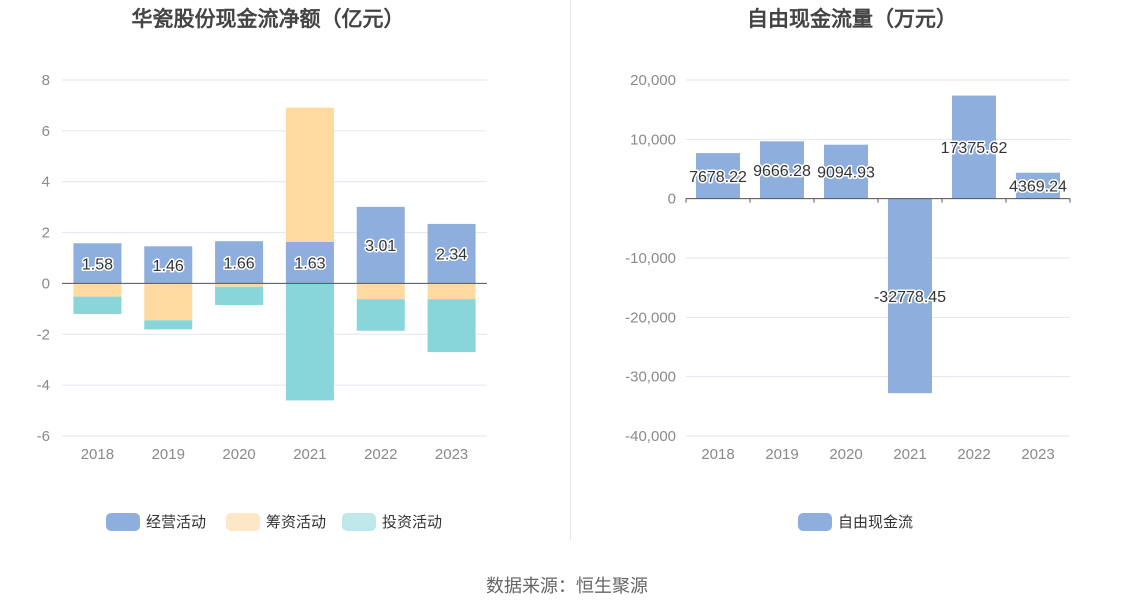  I want to click on data-label: -32778.45, so click(910, 297).